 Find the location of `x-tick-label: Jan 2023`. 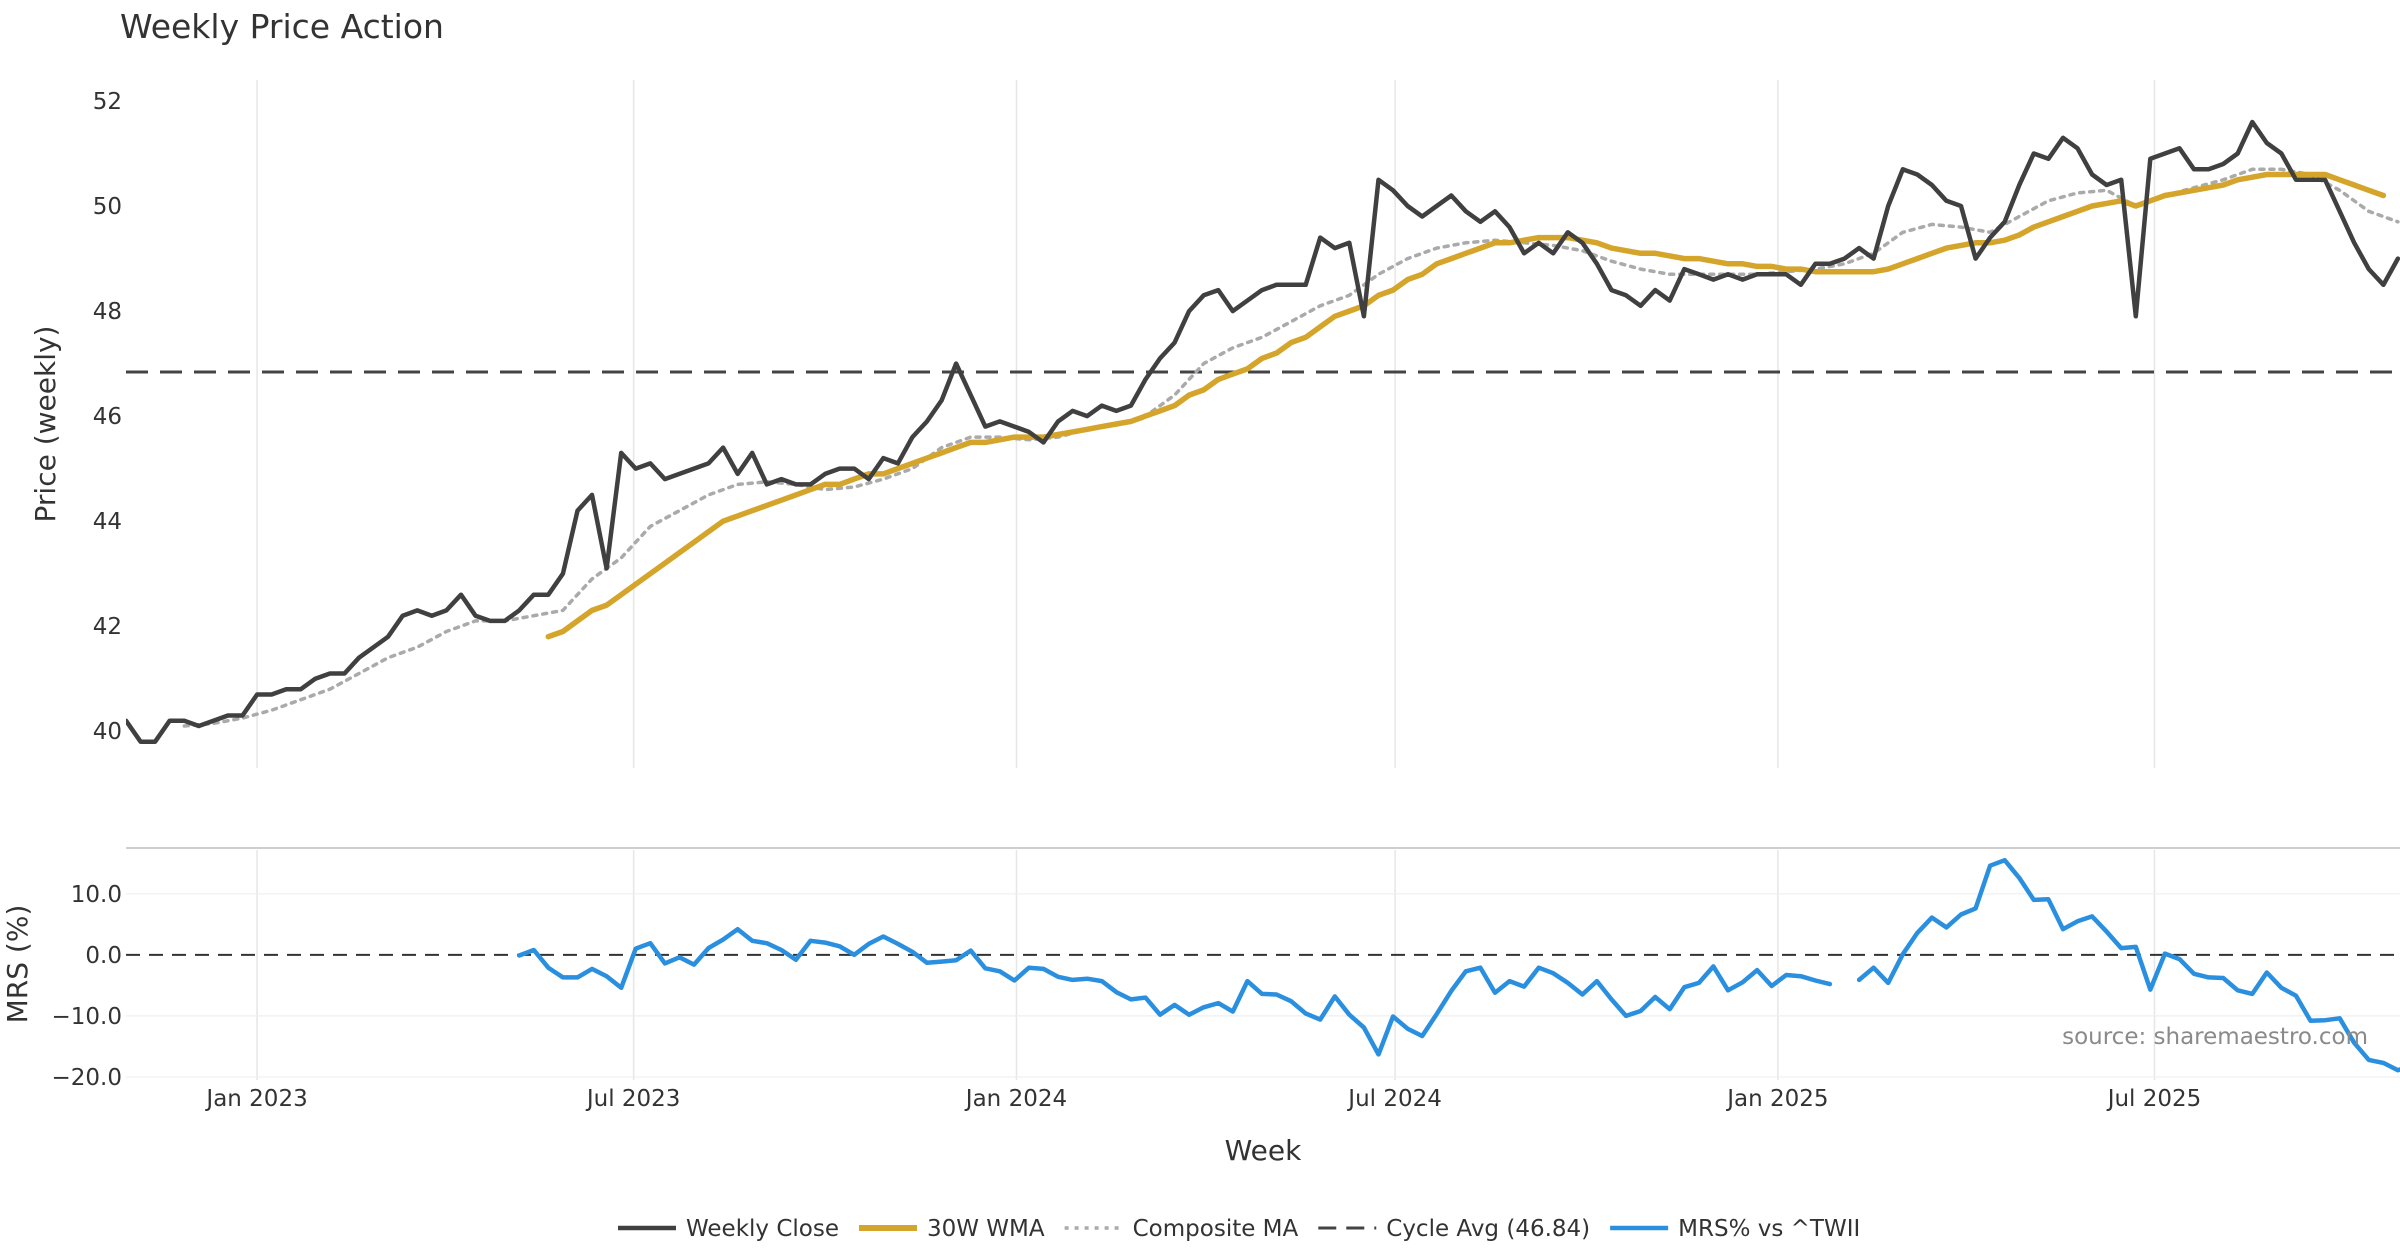

x-tick-label: Jan 2023 is located at coordinates (255, 1099).